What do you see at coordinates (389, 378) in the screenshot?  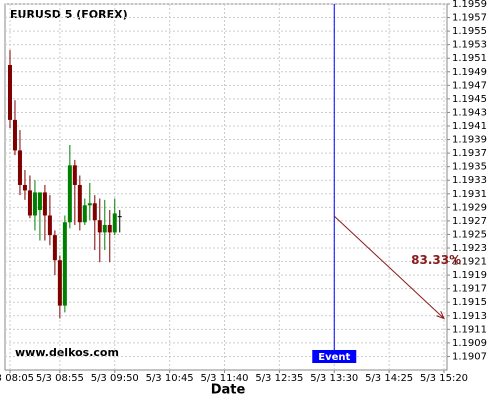 I see `x-tick-label: 5/3 14:25` at bounding box center [389, 378].